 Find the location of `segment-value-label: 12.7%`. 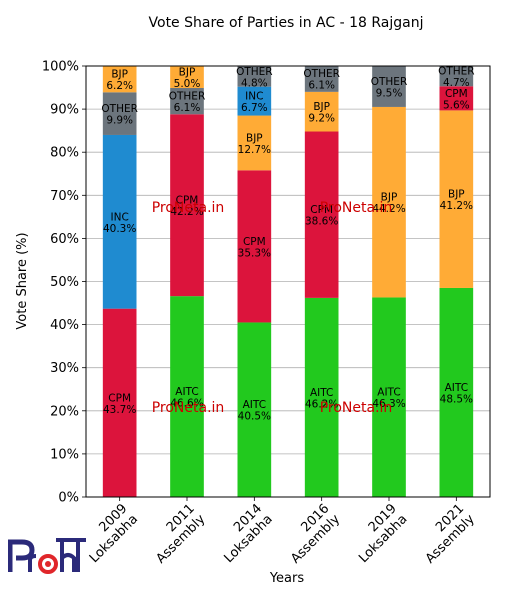

segment-value-label: 12.7% is located at coordinates (254, 150).